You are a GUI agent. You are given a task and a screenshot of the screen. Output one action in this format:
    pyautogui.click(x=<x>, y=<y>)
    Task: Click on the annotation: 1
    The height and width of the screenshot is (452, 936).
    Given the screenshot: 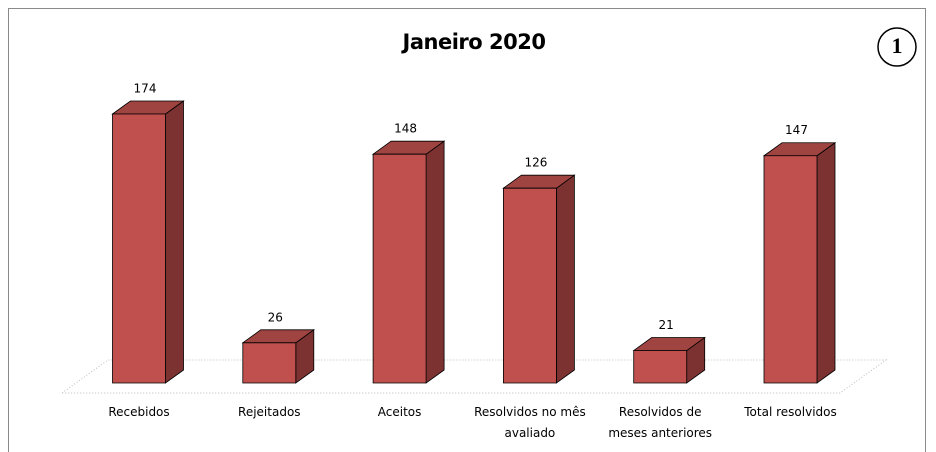 What is the action you would take?
    pyautogui.click(x=897, y=45)
    